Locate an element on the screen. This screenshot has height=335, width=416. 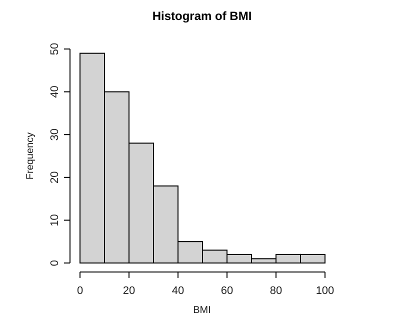
x-tick-label: 20 is located at coordinates (129, 291).